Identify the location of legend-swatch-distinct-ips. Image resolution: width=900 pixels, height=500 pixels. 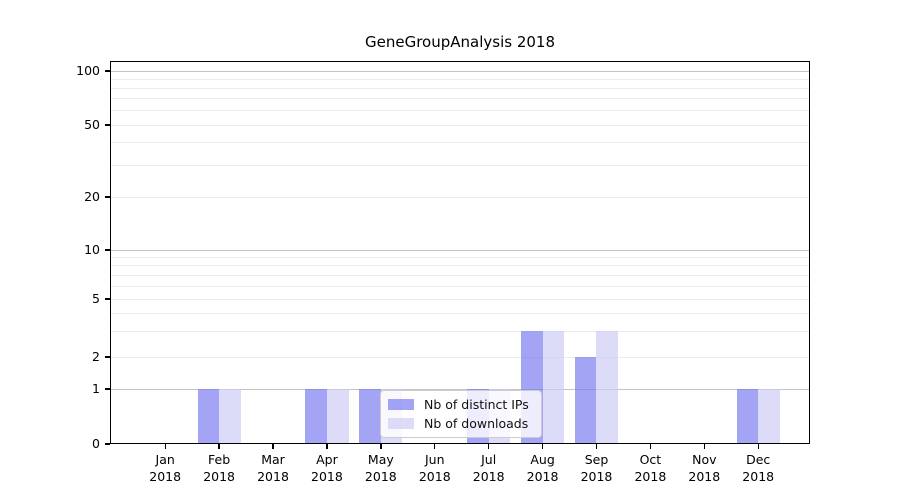
(401, 404).